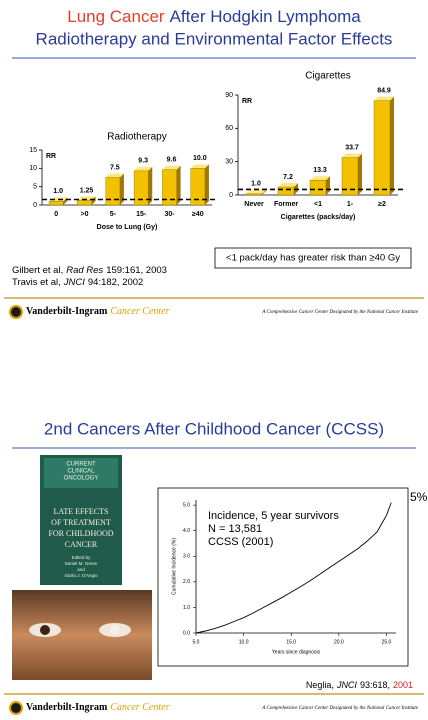  What do you see at coordinates (87, 190) in the screenshot?
I see `value-label: 1.25` at bounding box center [87, 190].